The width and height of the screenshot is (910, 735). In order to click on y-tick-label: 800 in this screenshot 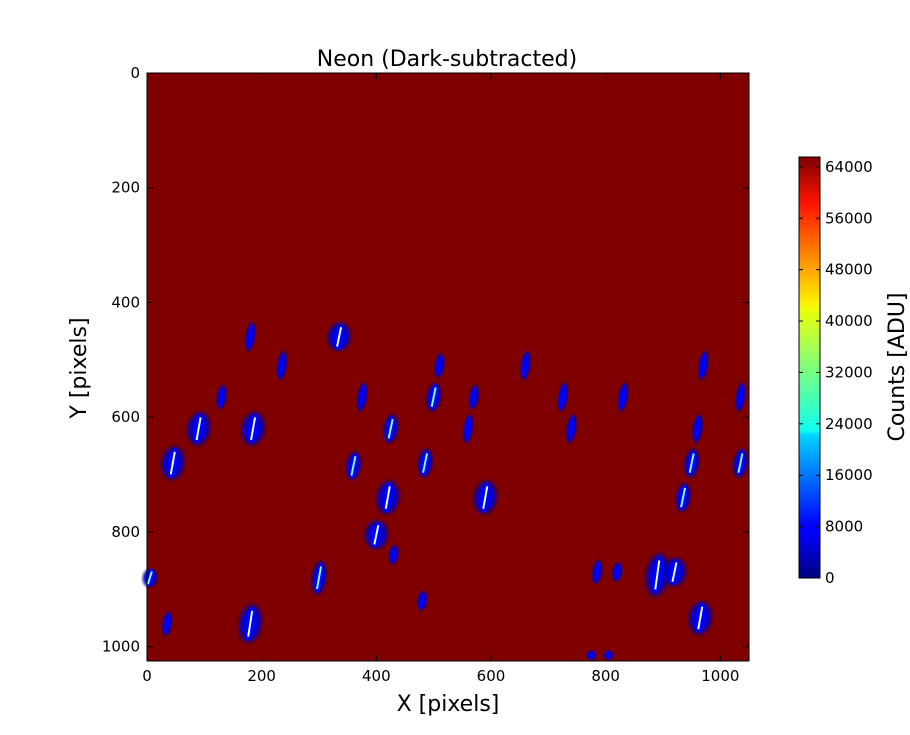, I will do `click(125, 532)`.